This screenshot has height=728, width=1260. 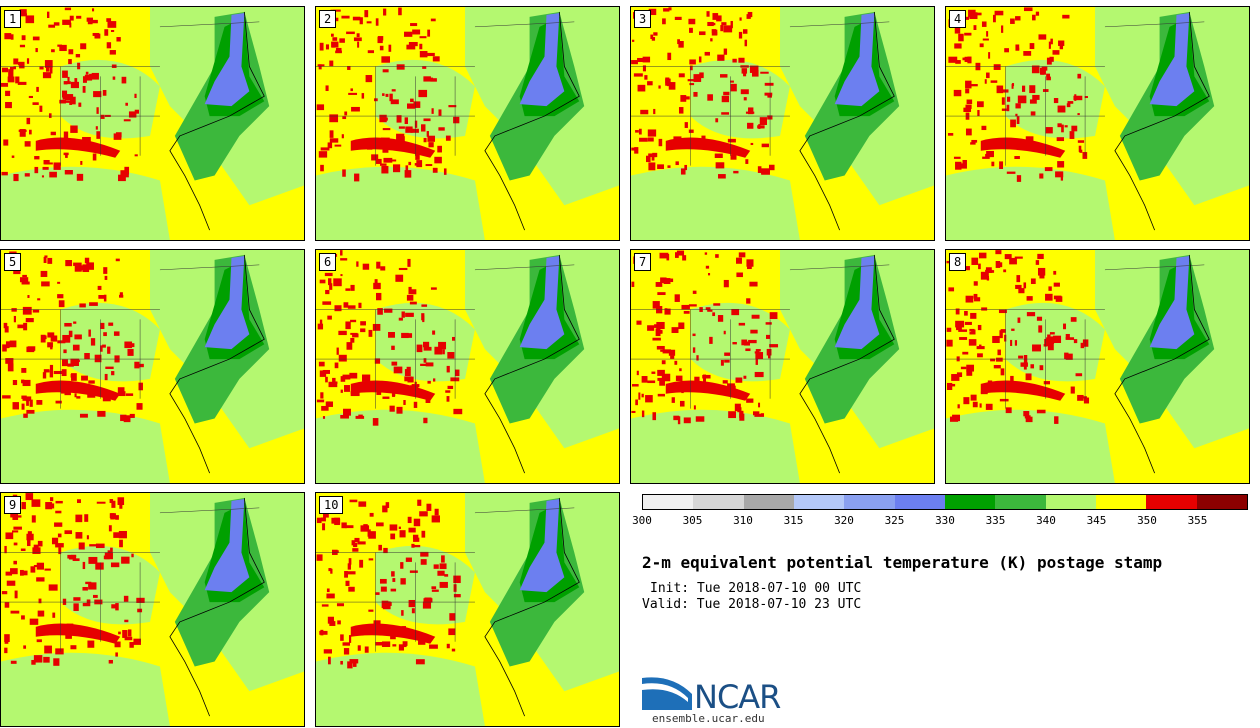 I want to click on colorbar-tick-label: 310, so click(x=743, y=520).